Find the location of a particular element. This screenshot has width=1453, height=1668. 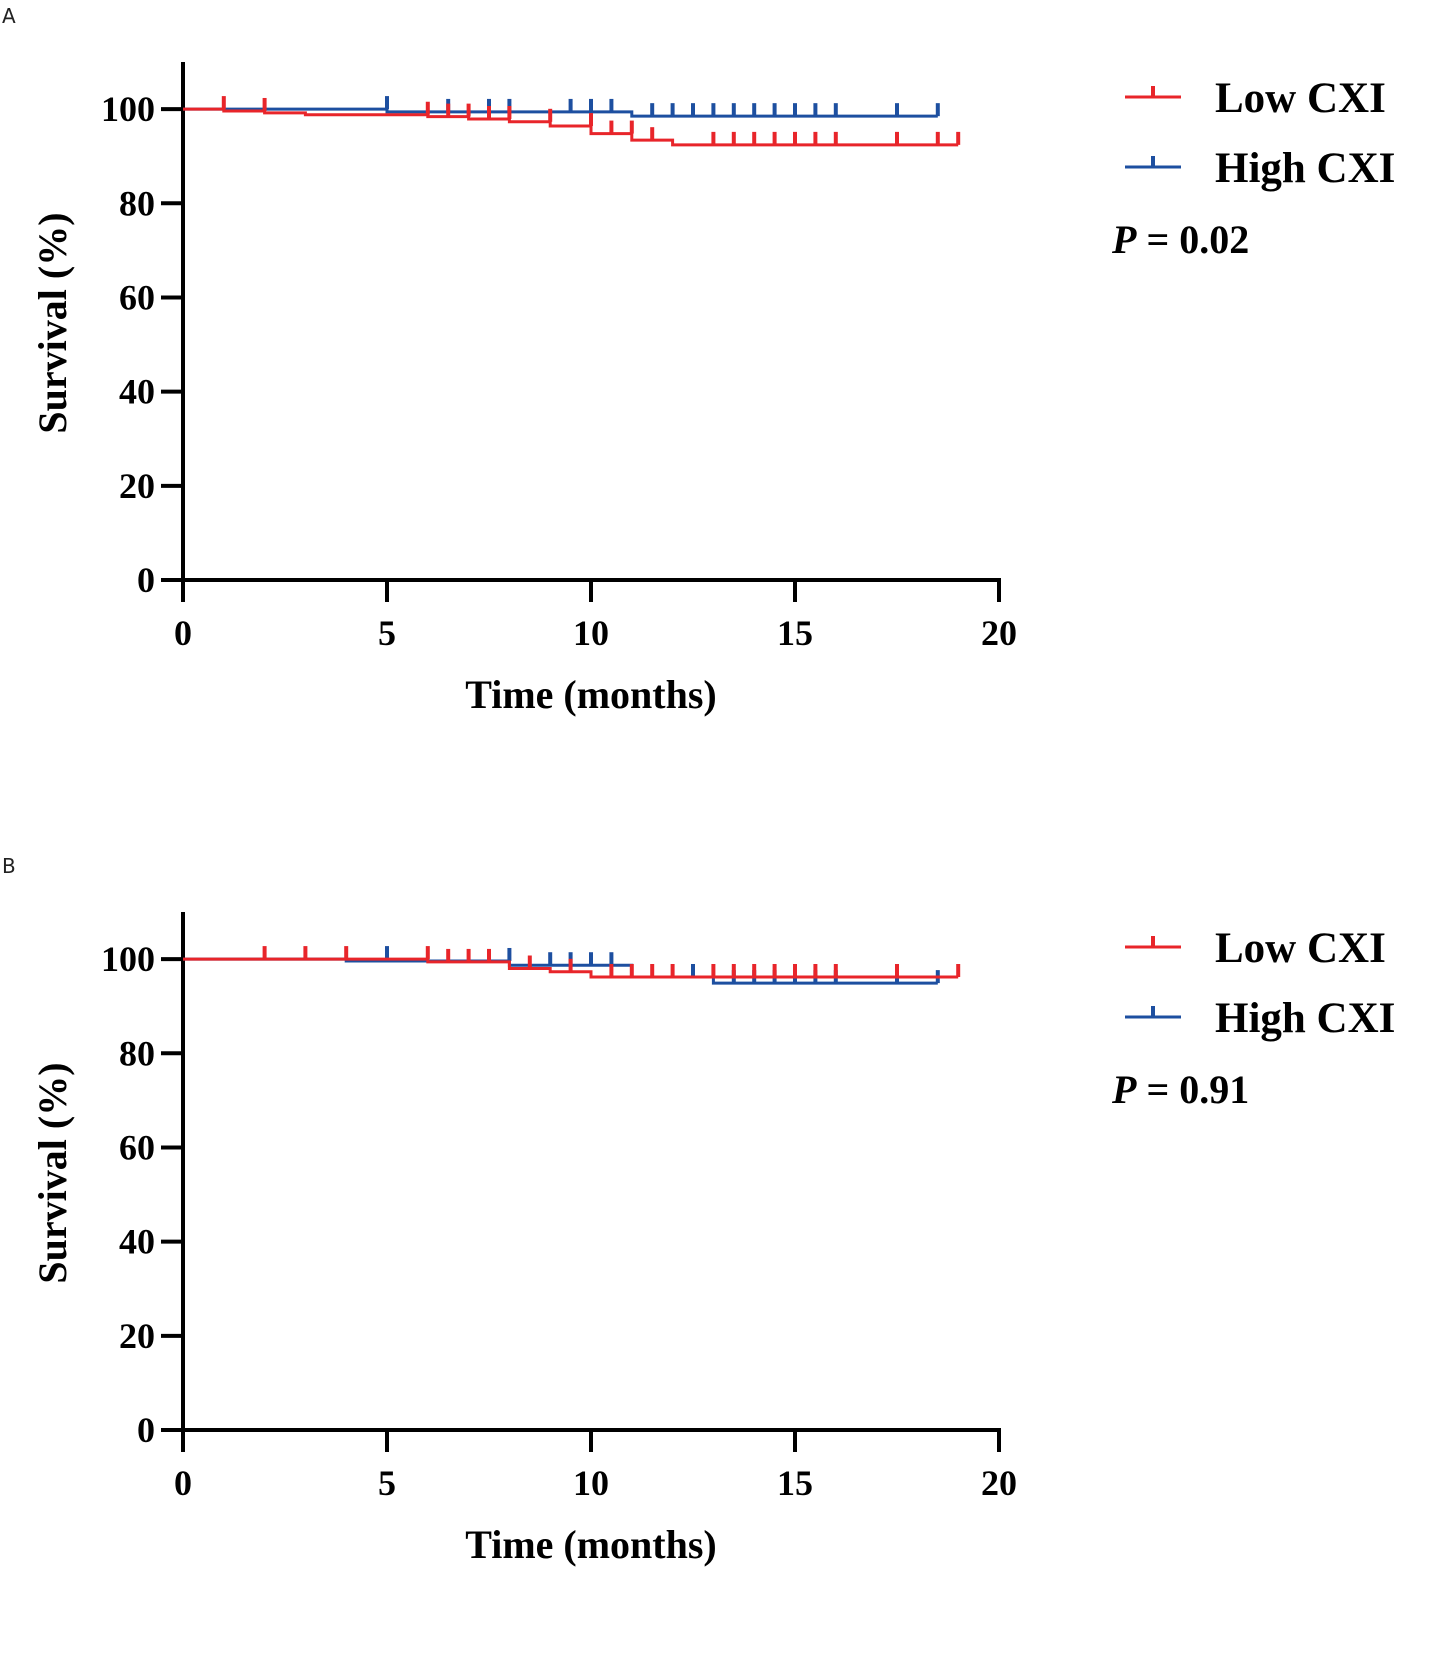

survival-curve is located at coordinates (571, 127).